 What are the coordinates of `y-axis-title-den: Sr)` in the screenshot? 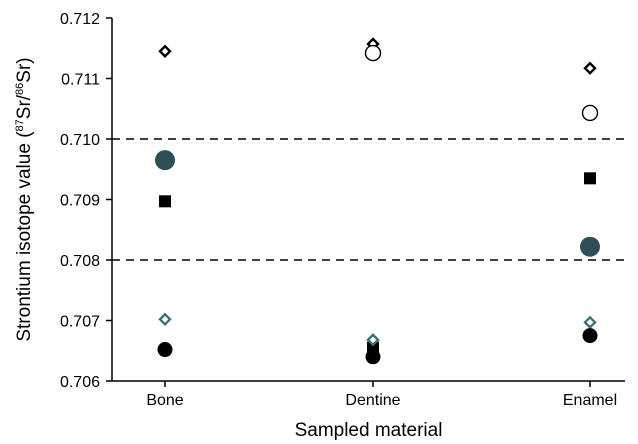 It's located at (24, 69).